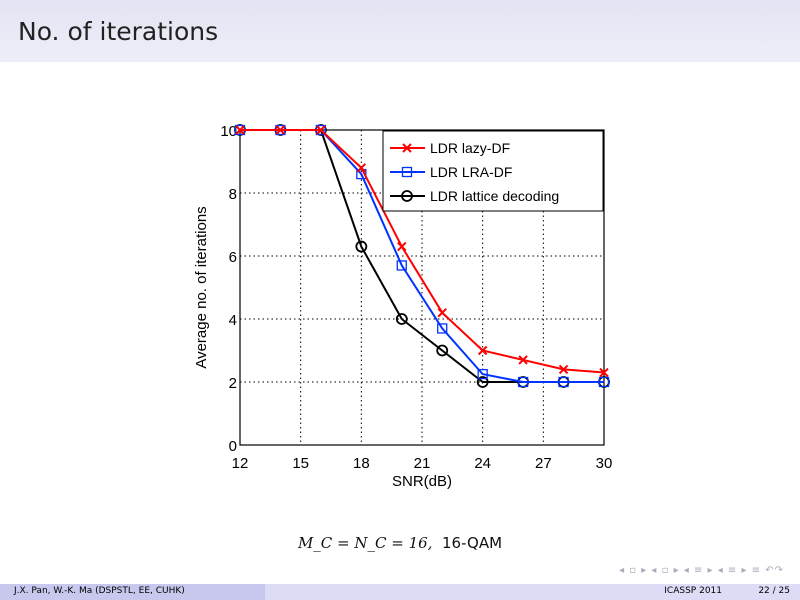 This screenshot has width=800, height=600. Describe the element at coordinates (543, 463) in the screenshot. I see `x-tick-label: 27` at that location.